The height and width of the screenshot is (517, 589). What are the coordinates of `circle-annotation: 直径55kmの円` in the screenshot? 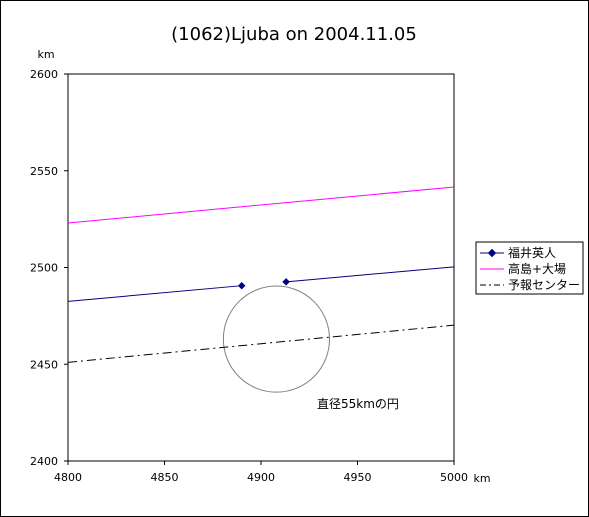 It's located at (358, 404).